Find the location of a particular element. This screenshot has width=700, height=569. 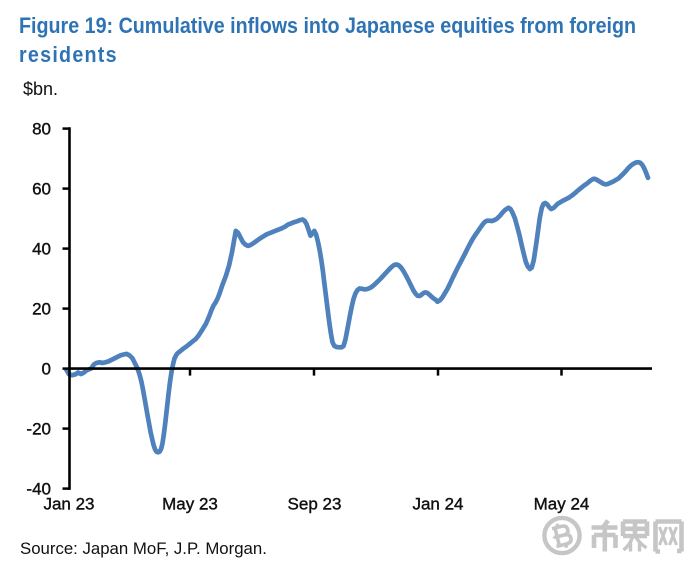

svg-text: -20 is located at coordinates (38, 428).